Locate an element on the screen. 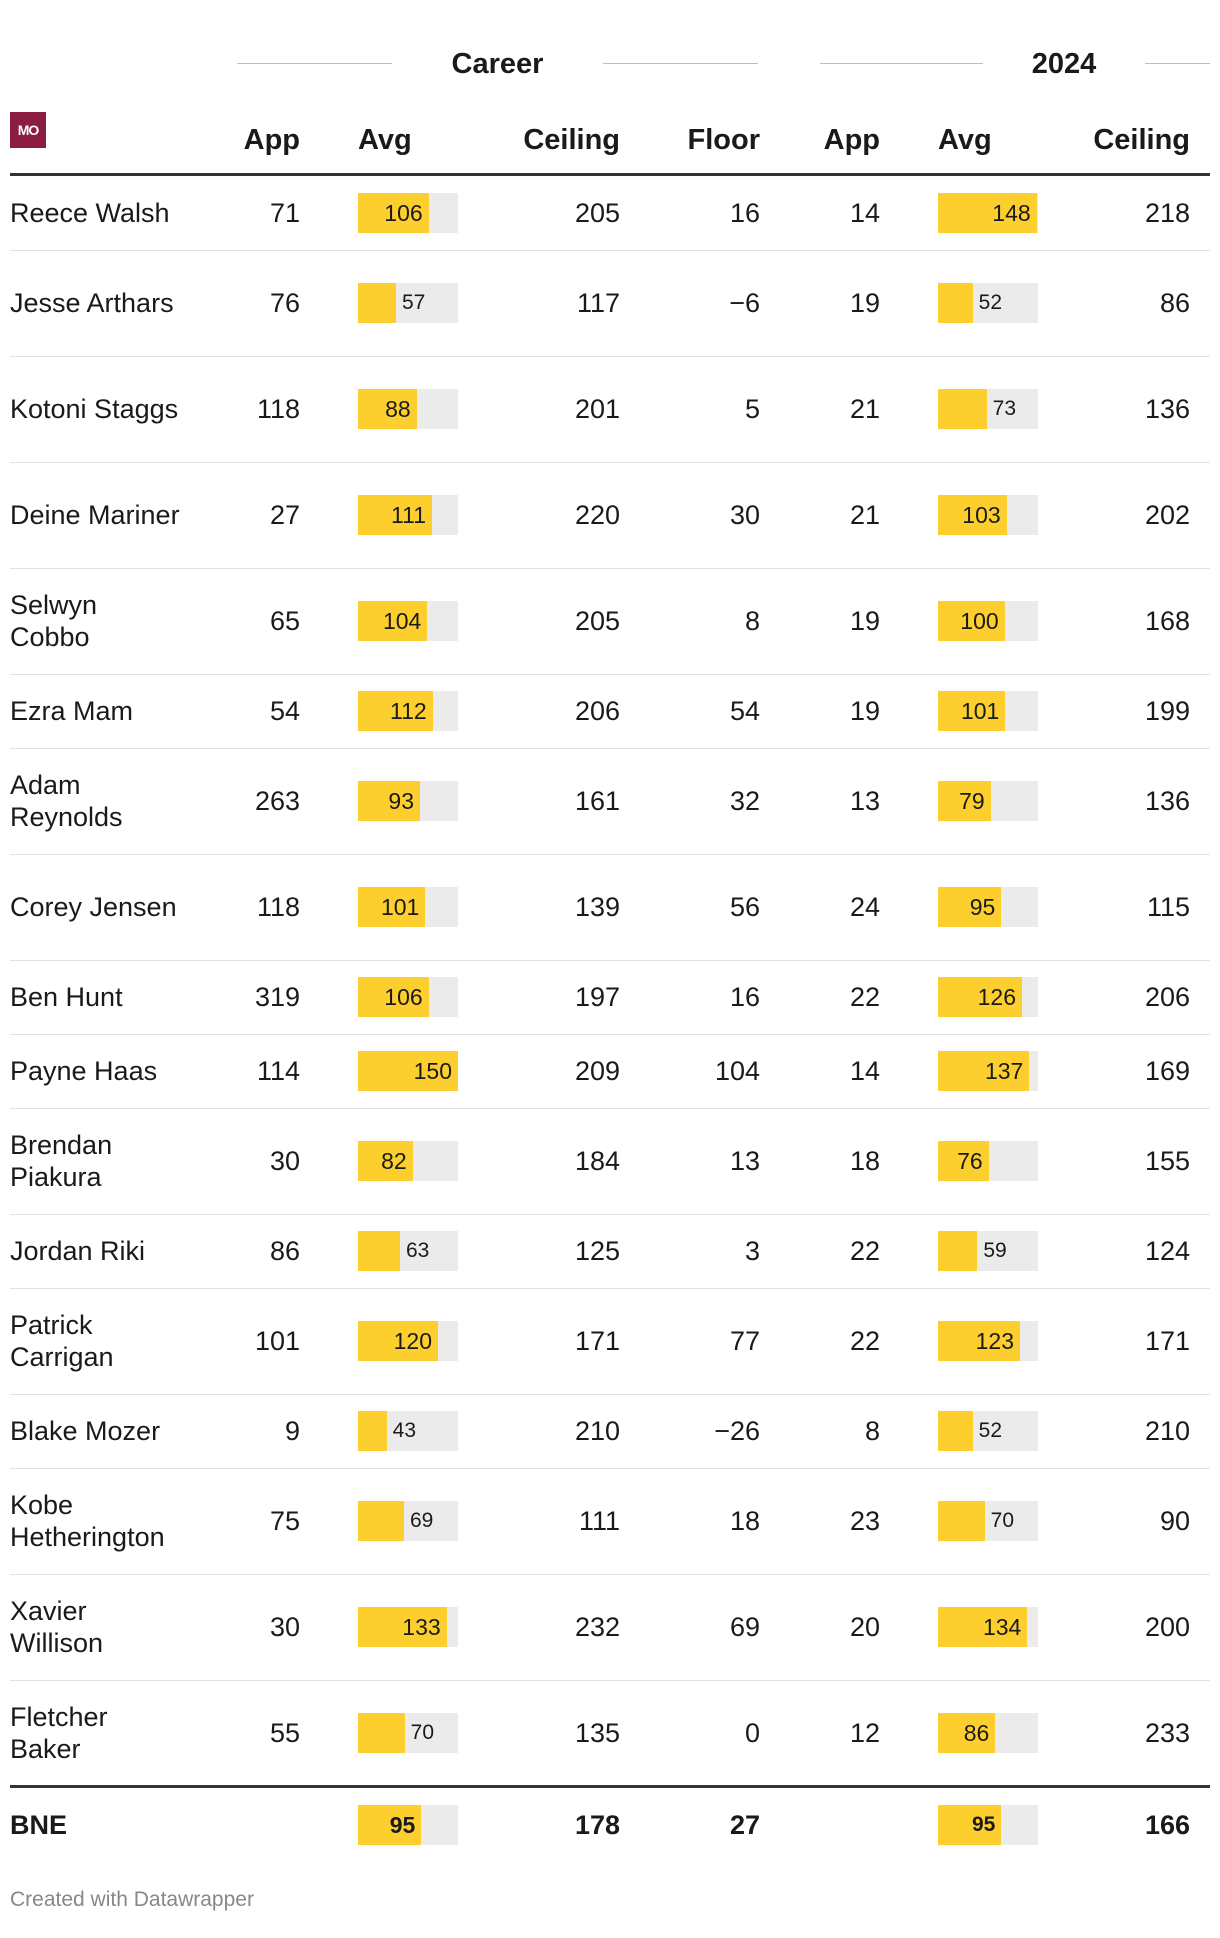 The image size is (1220, 1938). player-name: Blake Mozer is located at coordinates (85, 1431).